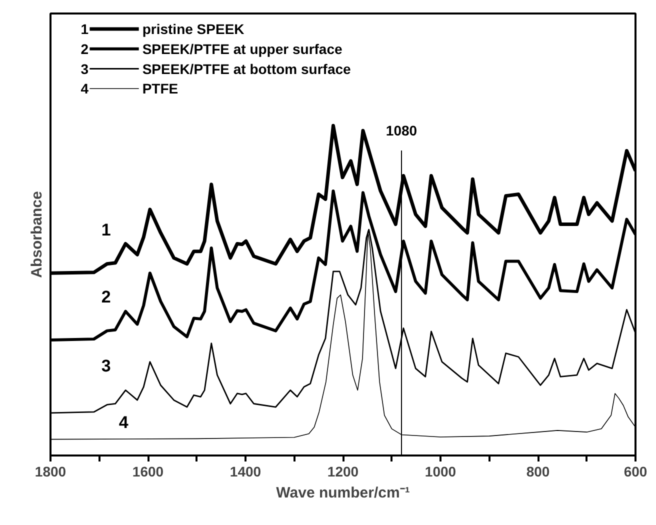 The width and height of the screenshot is (656, 525). Describe the element at coordinates (106, 230) in the screenshot. I see `annotation: 1` at that location.